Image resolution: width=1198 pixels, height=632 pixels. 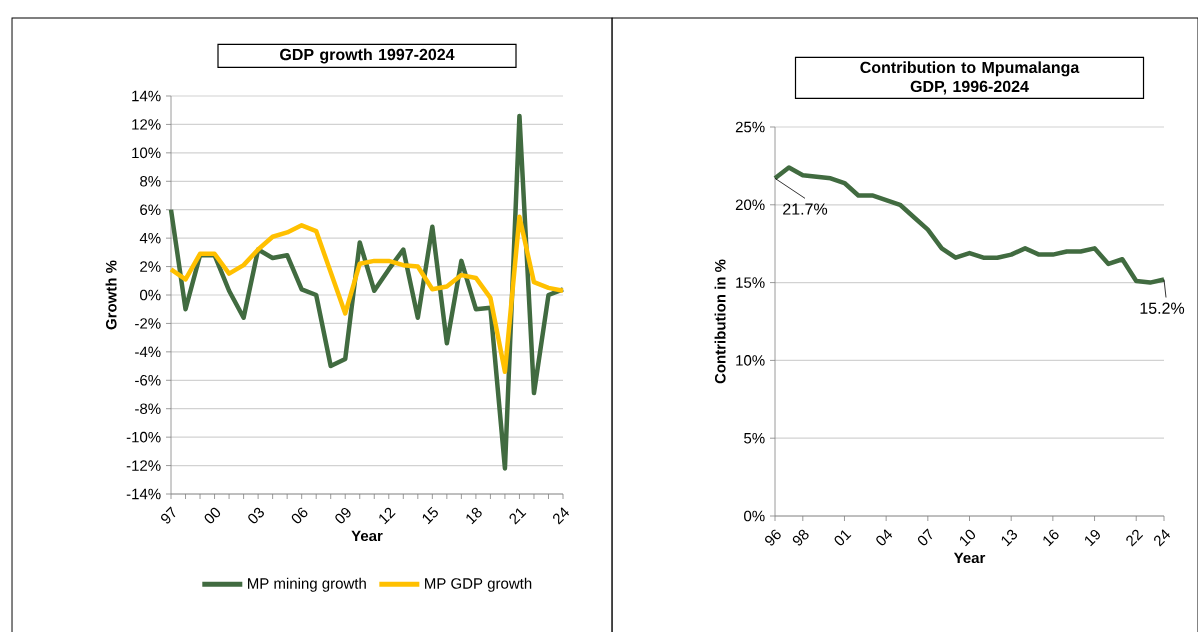 I want to click on legend-label: MP mining growth, so click(x=307, y=584).